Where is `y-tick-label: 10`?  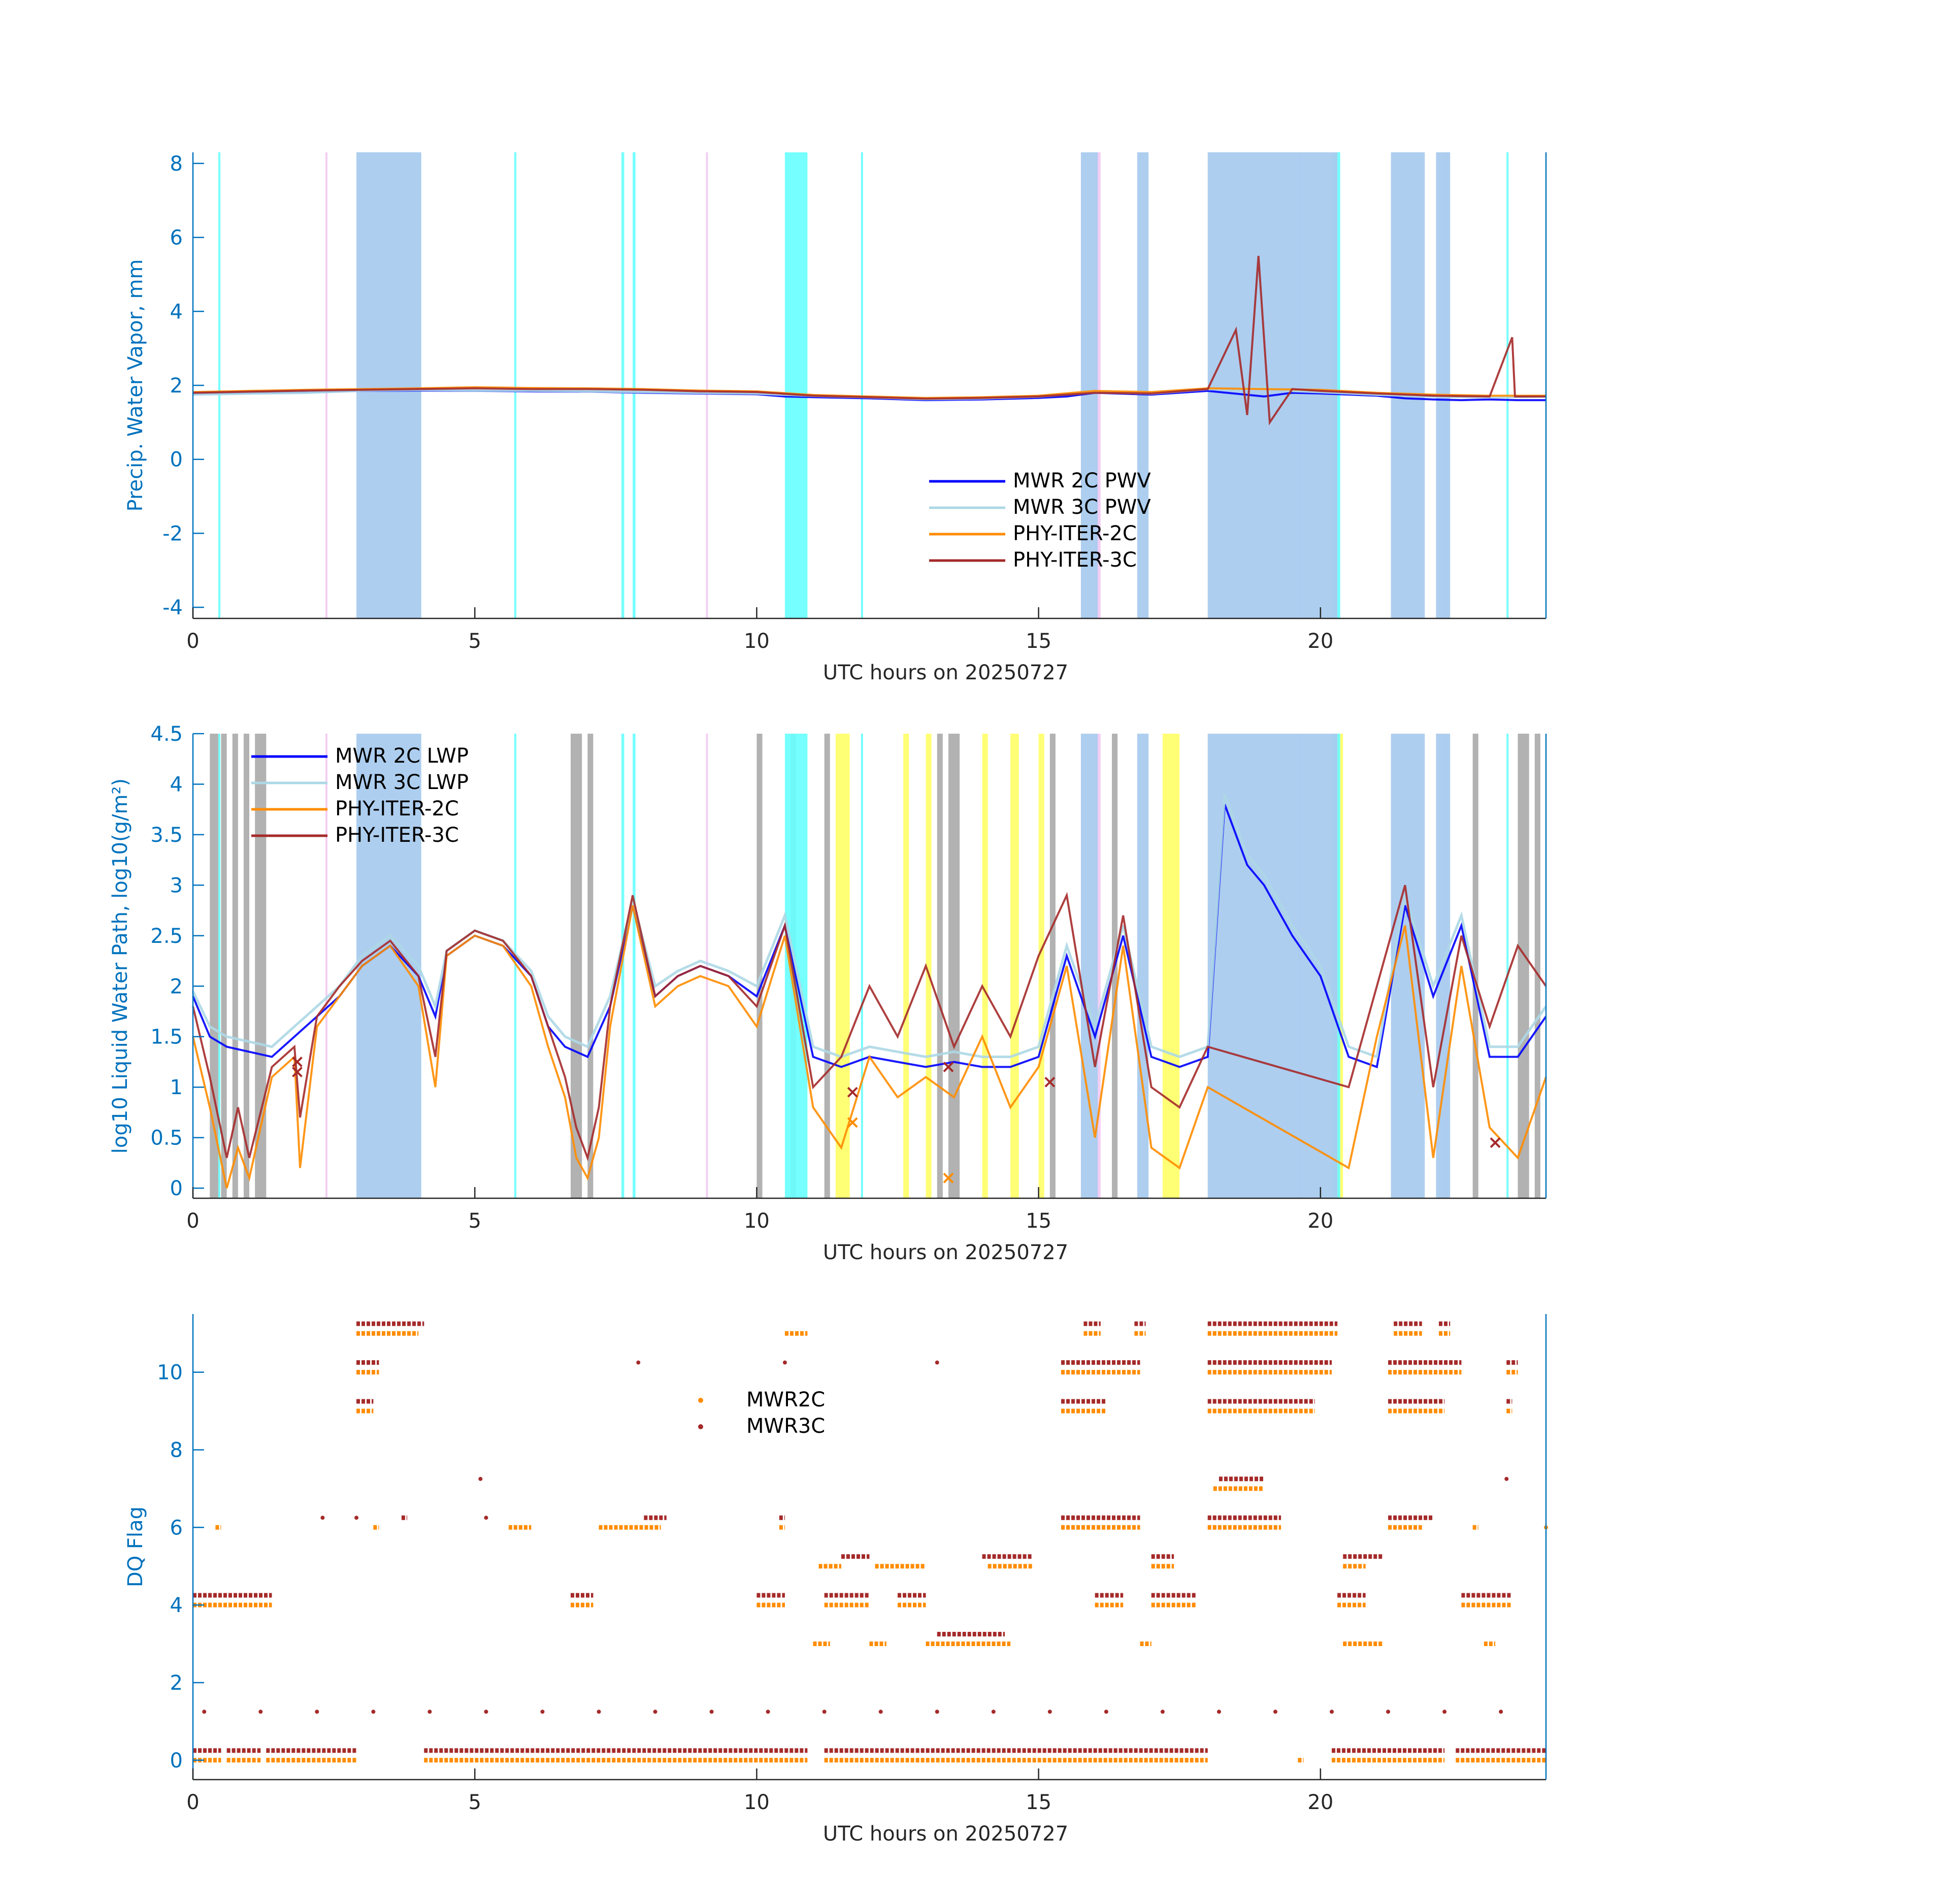
y-tick-label: 10 is located at coordinates (170, 1373).